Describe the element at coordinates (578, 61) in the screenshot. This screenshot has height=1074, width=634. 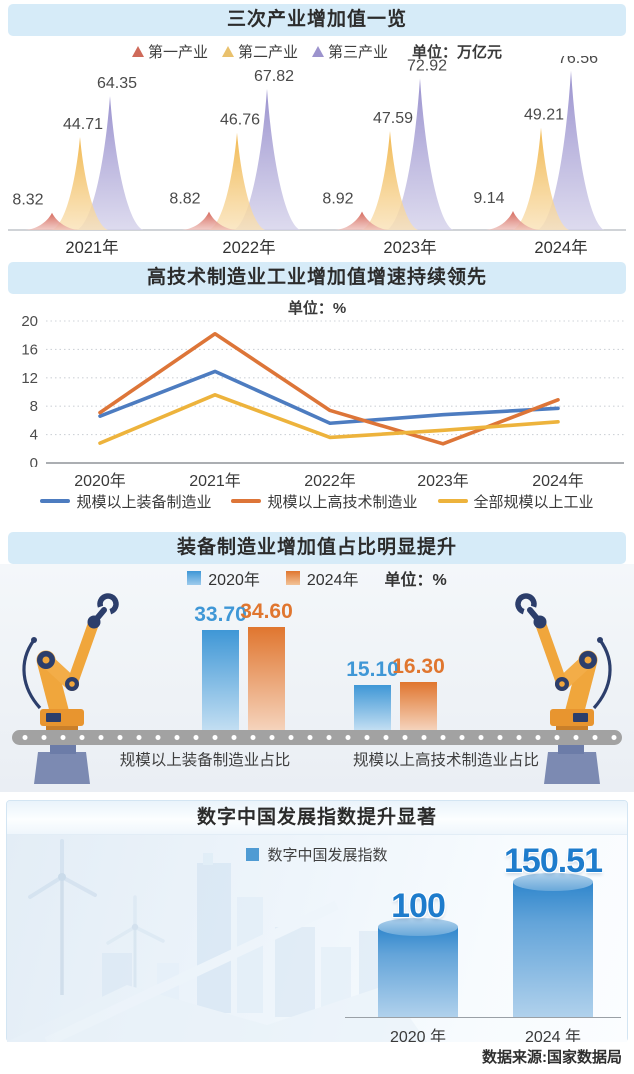
I see `peak-value-label: 76.56` at that location.